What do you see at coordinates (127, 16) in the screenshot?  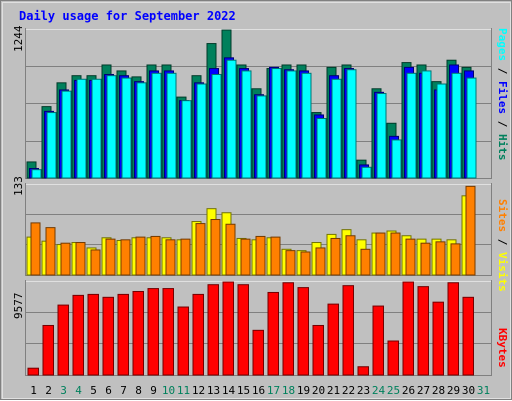 I see `chart-title: Daily usage for September 2022` at bounding box center [127, 16].